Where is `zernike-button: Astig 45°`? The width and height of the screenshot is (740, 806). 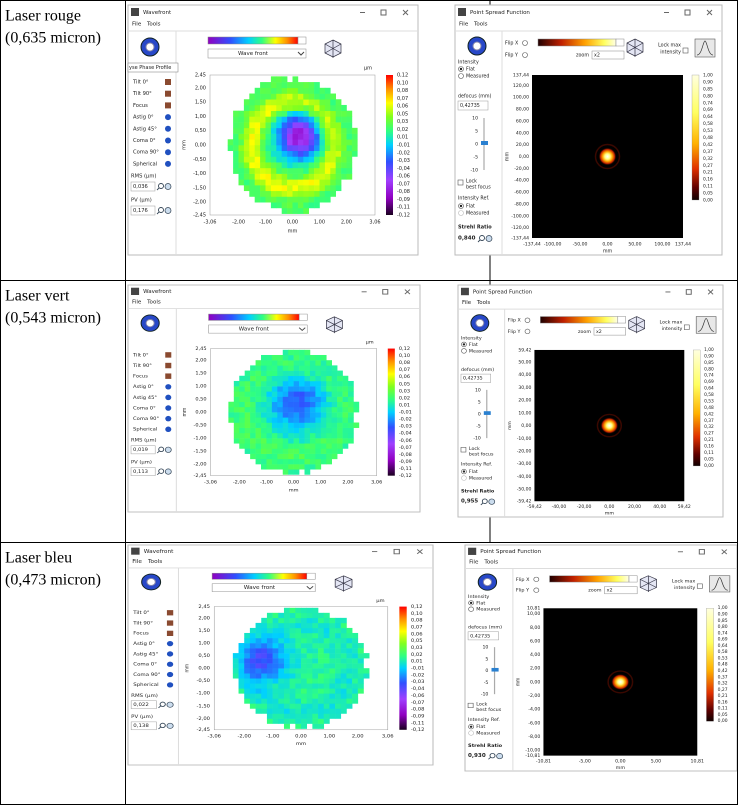
zernike-button: Astig 45° is located at coordinates (145, 129).